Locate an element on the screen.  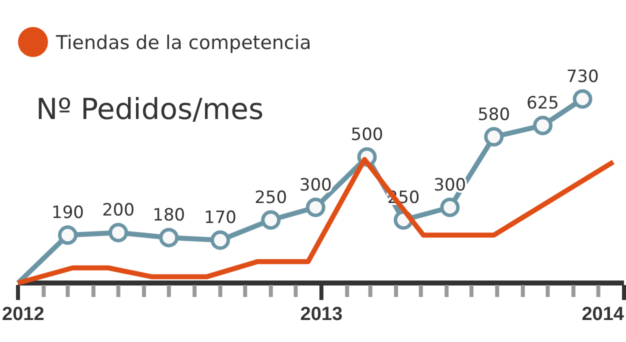
data-label: 190 is located at coordinates (68, 213).